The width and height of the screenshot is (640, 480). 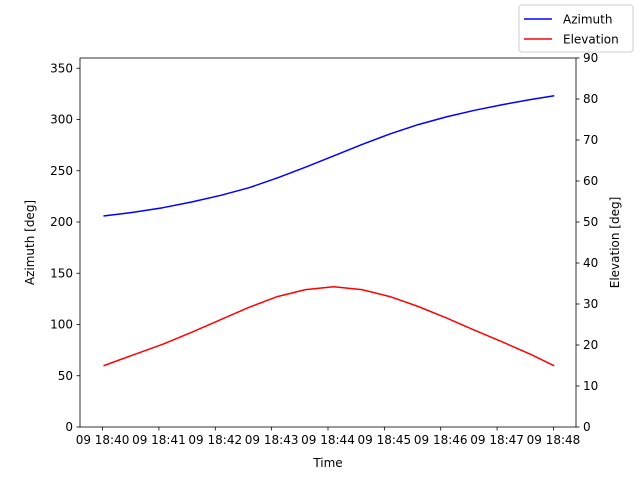 I want to click on series-line-elevation, so click(x=329, y=326).